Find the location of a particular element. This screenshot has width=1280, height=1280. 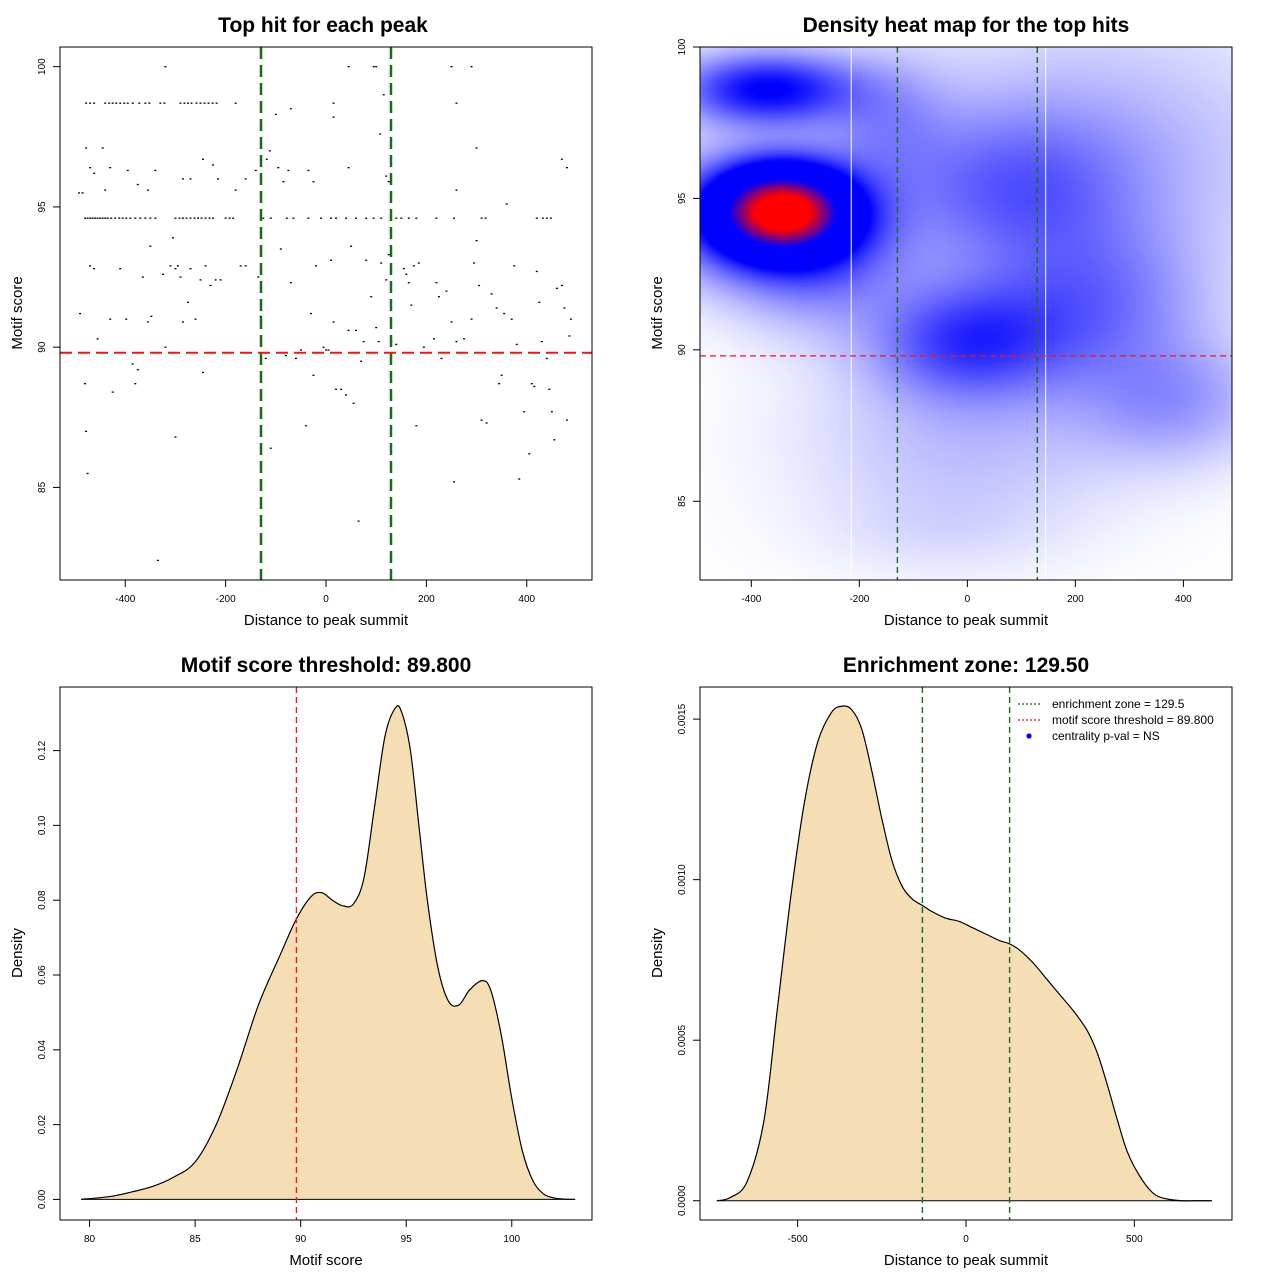

chart-title: Motif score threshold: 89.800 is located at coordinates (326, 665).